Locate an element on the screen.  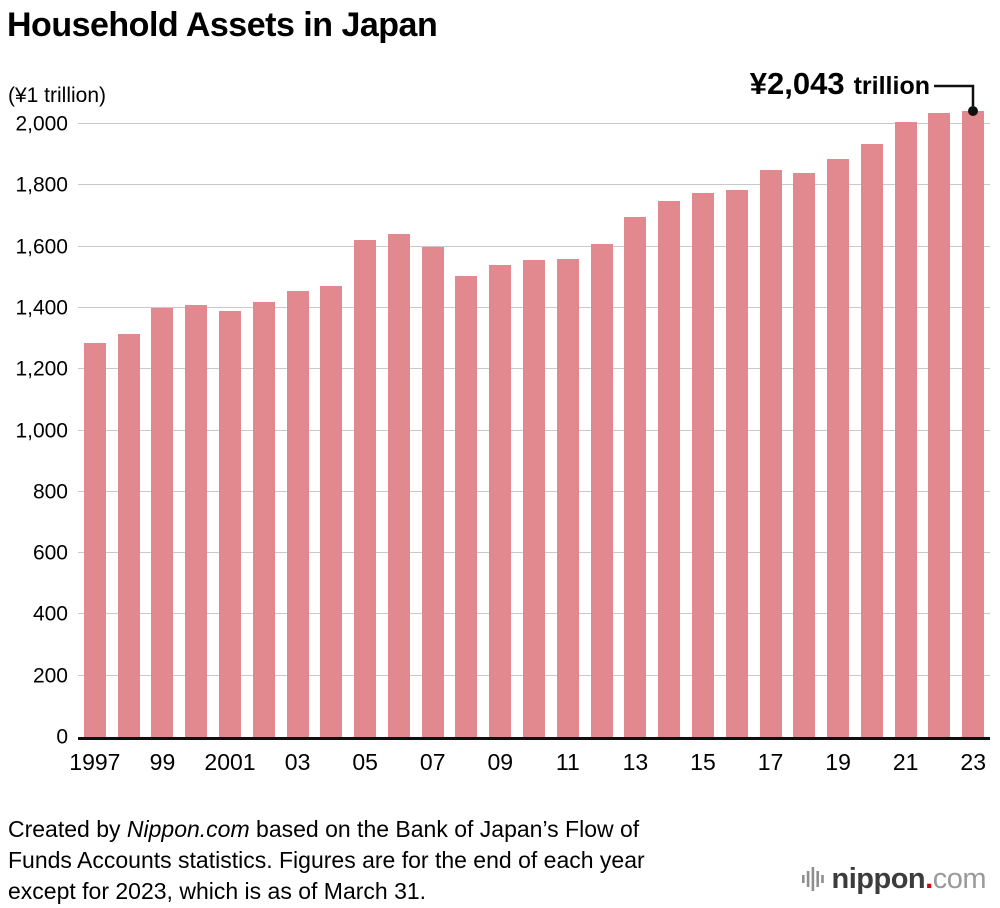
bar-slot: 09 is located at coordinates (500, 442).